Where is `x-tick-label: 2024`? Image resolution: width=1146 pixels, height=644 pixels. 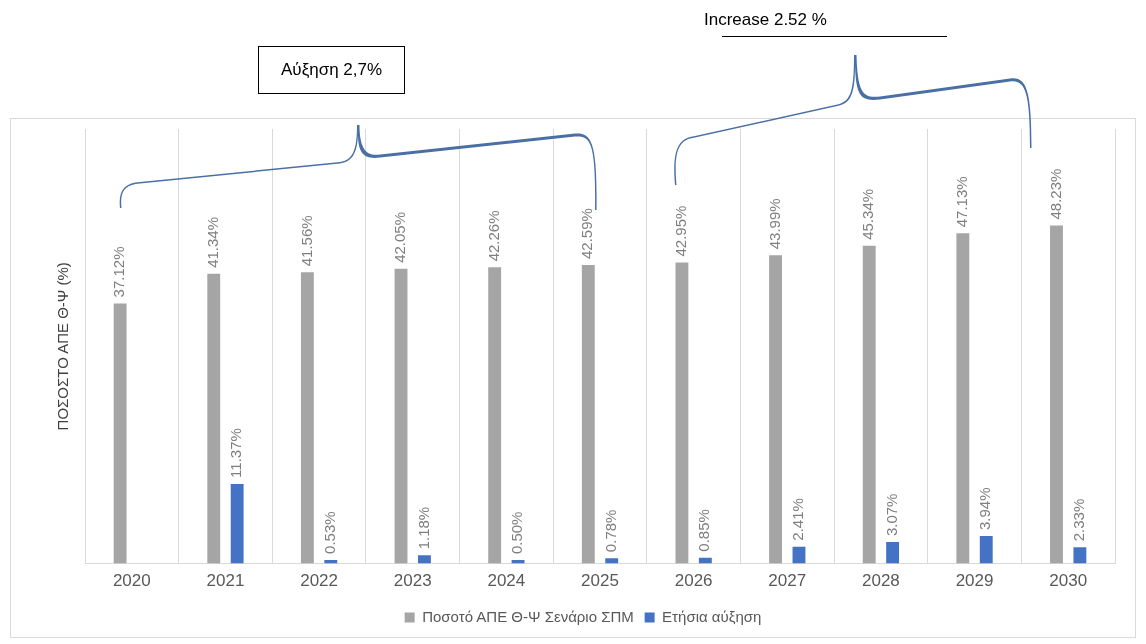 x-tick-label: 2024 is located at coordinates (506, 581).